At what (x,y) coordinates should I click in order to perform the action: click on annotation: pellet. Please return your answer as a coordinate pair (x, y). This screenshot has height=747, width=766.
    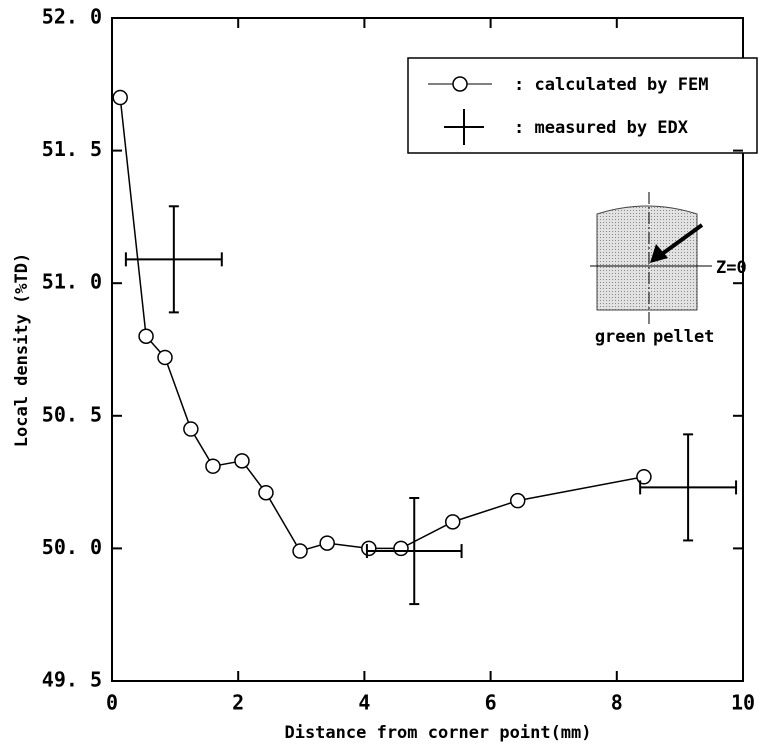
    Looking at the image, I should click on (683, 337).